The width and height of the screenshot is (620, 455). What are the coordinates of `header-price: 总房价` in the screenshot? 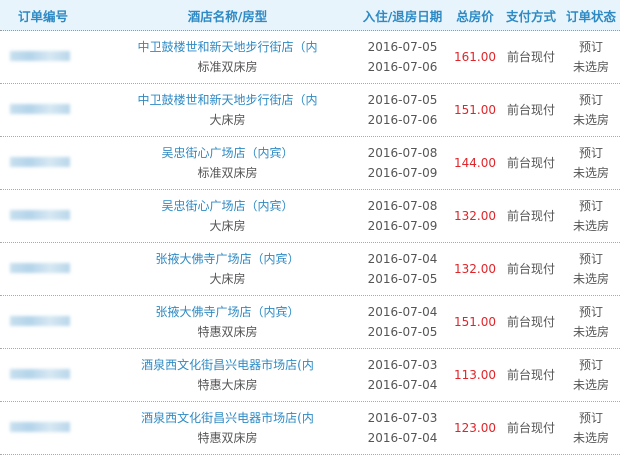 It's located at (475, 16).